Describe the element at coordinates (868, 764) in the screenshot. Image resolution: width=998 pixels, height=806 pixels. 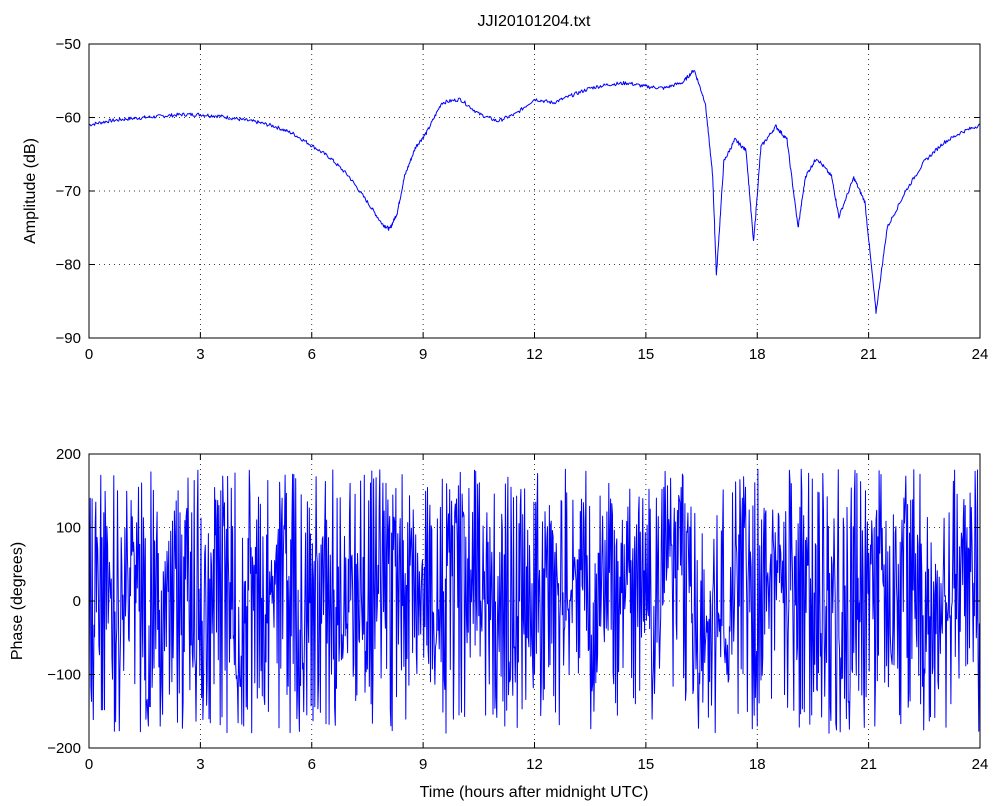
I see `phase-x-tick-label: 21` at that location.